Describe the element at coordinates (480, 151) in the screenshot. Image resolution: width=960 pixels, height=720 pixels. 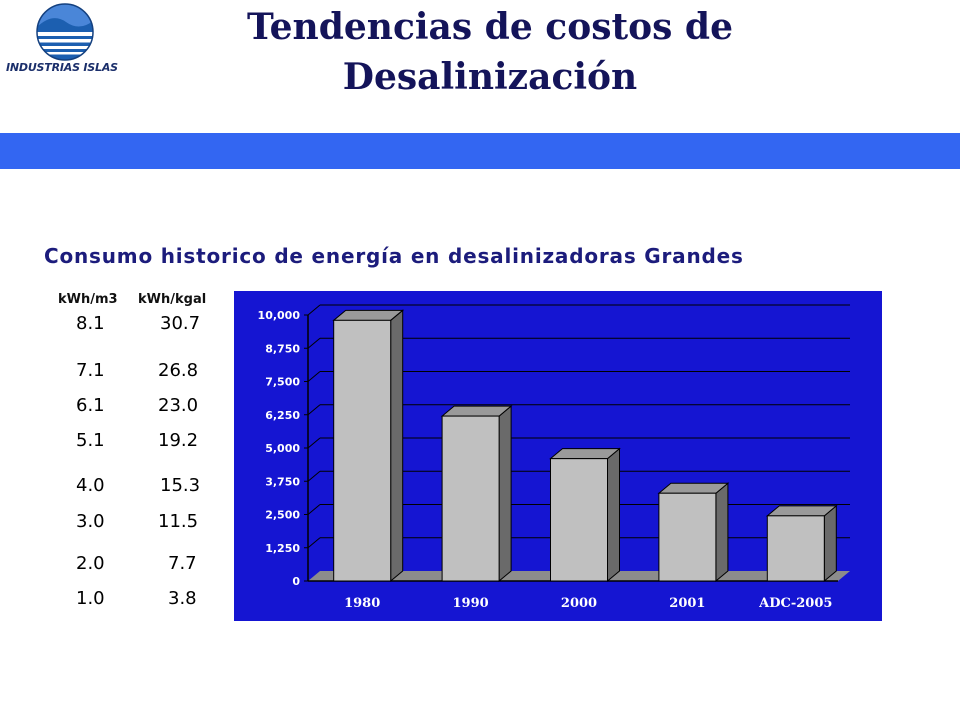
I see `header-band` at that location.